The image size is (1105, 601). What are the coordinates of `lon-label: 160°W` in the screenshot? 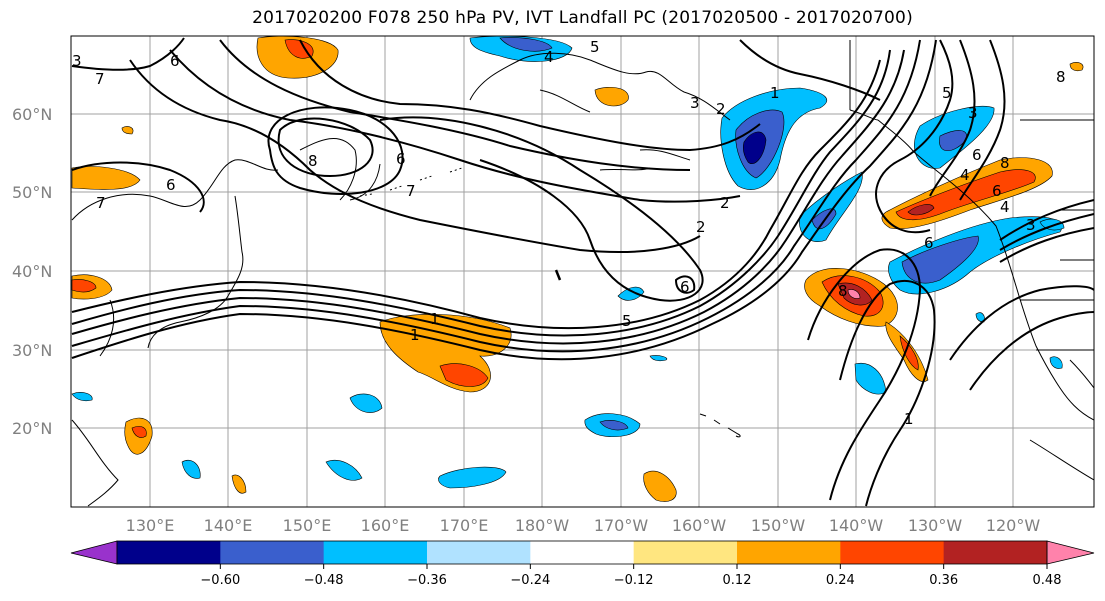 It's located at (699, 525).